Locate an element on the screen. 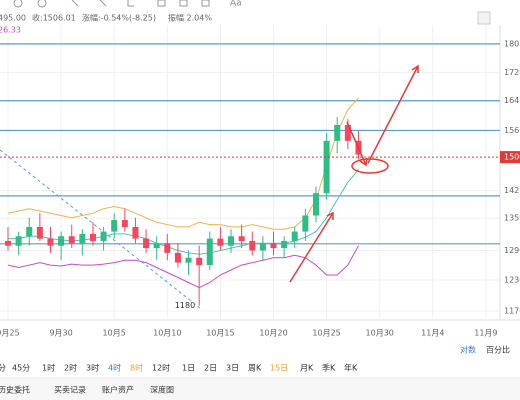 The width and height of the screenshot is (520, 400). x-tick-label: 10月5 is located at coordinates (114, 333).